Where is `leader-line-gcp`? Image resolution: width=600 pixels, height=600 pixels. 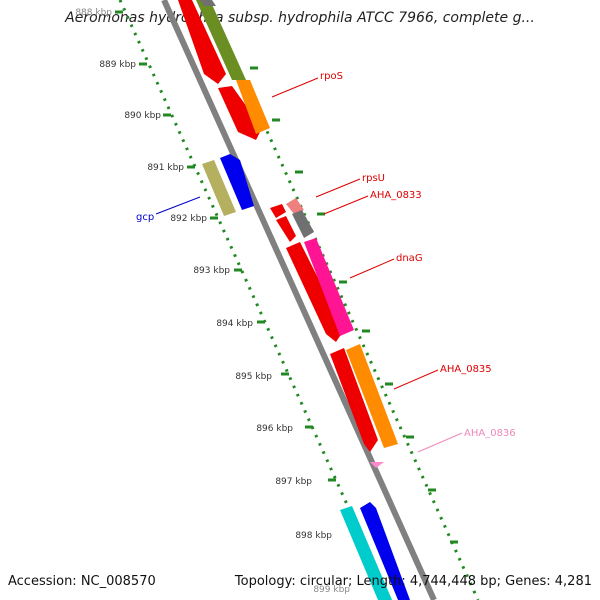
leader-line-gcp is located at coordinates (178, 205).